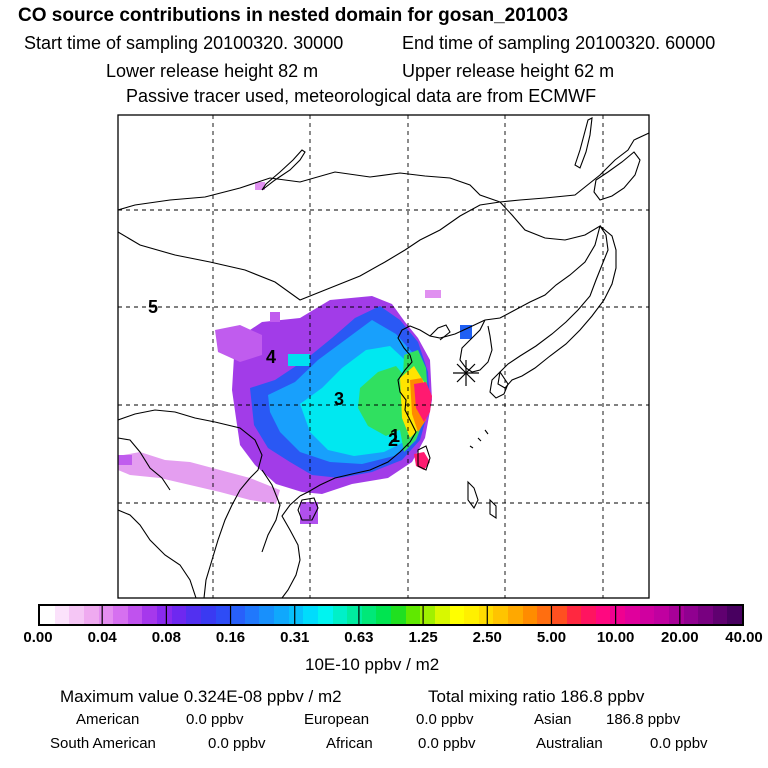 The width and height of the screenshot is (768, 768). I want to click on african-value: 0.0 ppbv, so click(447, 743).